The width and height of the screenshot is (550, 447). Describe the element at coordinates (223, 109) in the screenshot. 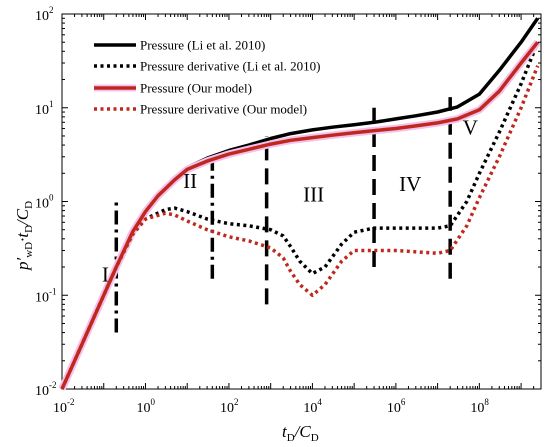

I see `legend-label-3: Pressure derivative (Our model)` at that location.